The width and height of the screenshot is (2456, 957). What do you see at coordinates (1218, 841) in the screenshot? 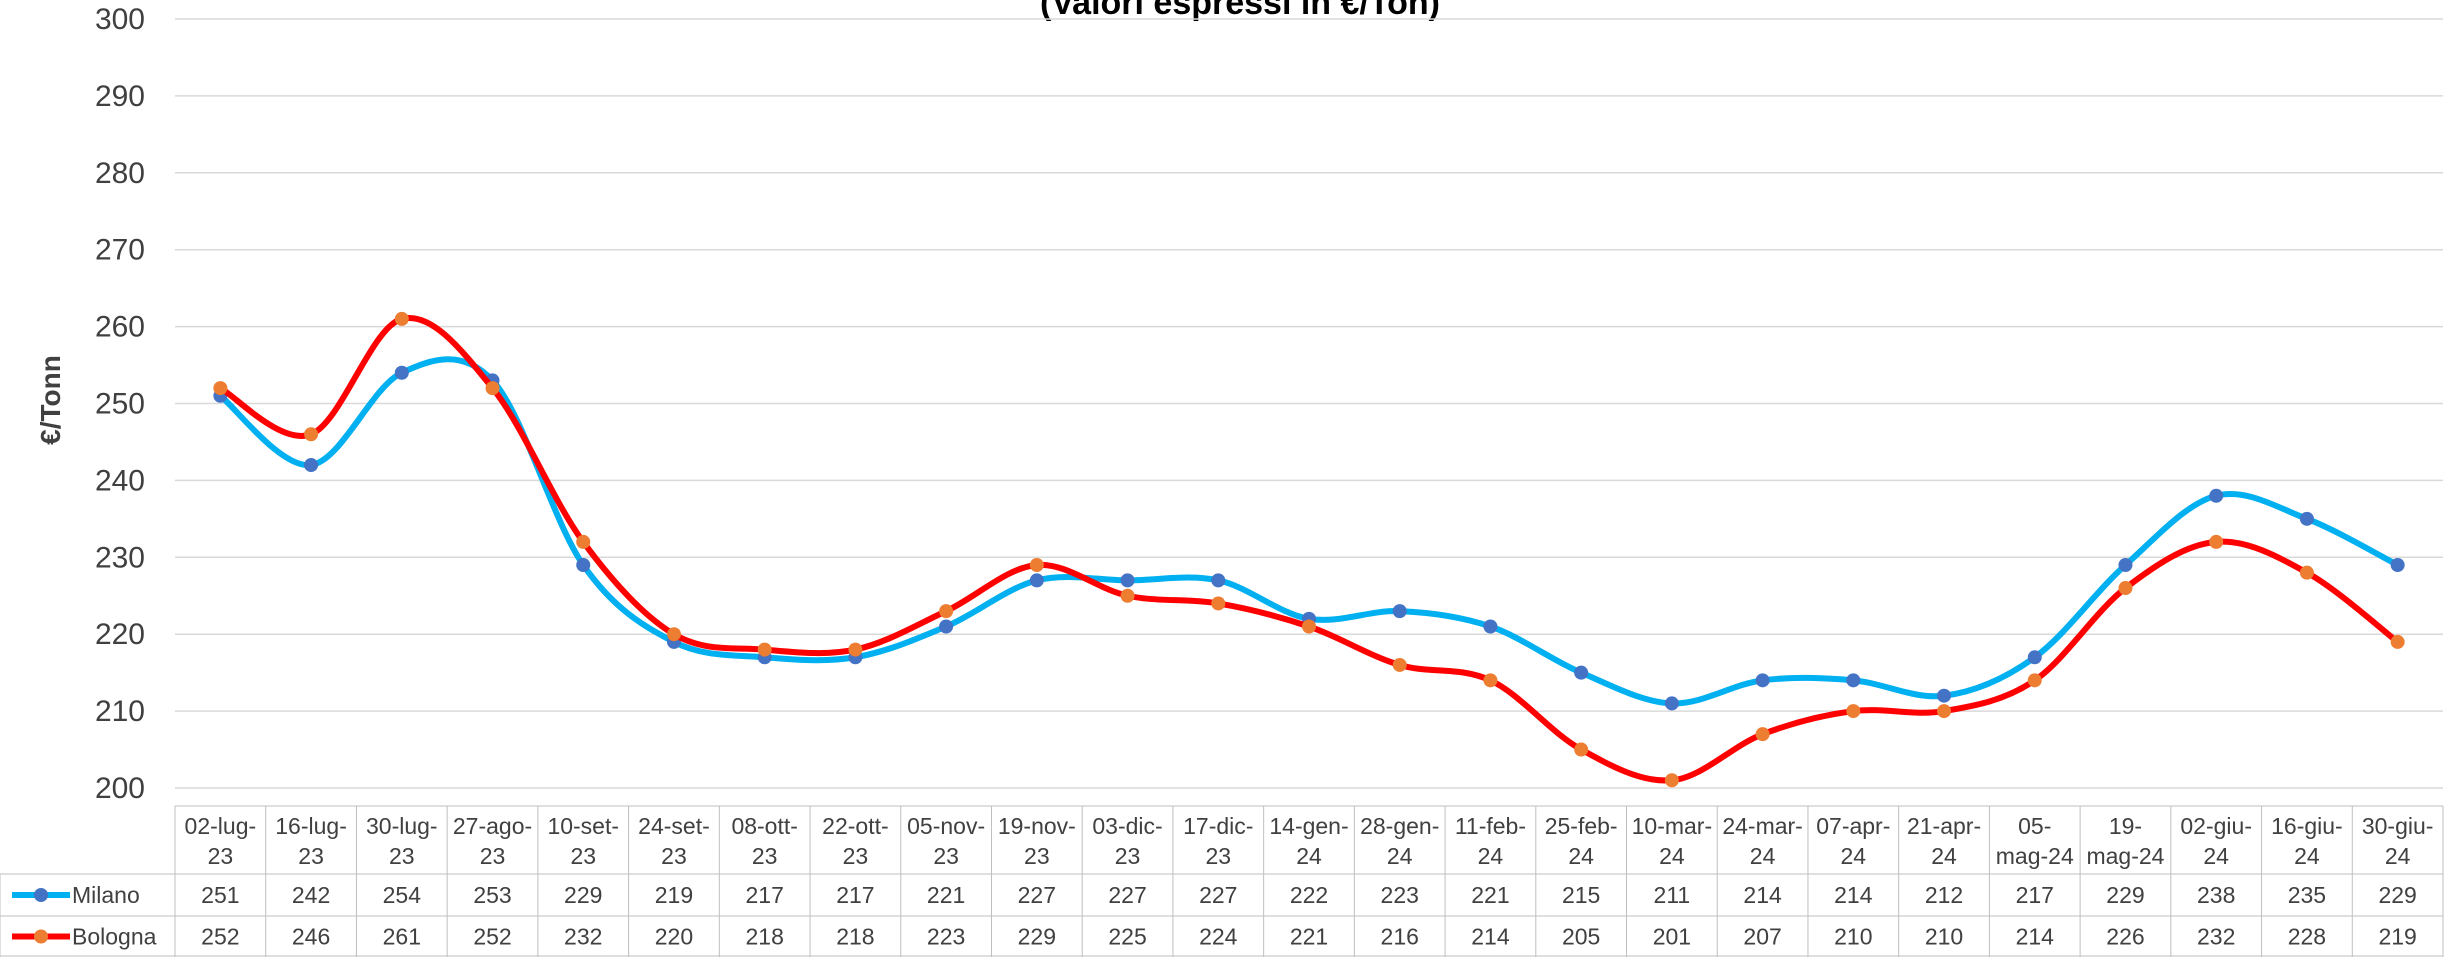
I see `x-tick-label: 17-dic- 23` at bounding box center [1218, 841].